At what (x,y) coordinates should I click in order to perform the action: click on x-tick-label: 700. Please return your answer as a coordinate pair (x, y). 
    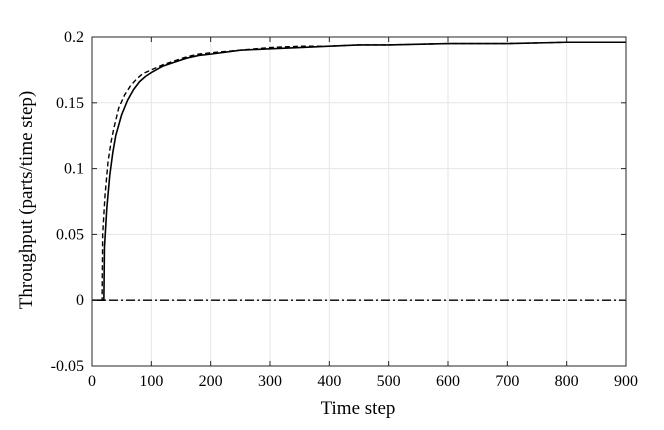
    Looking at the image, I should click on (507, 381).